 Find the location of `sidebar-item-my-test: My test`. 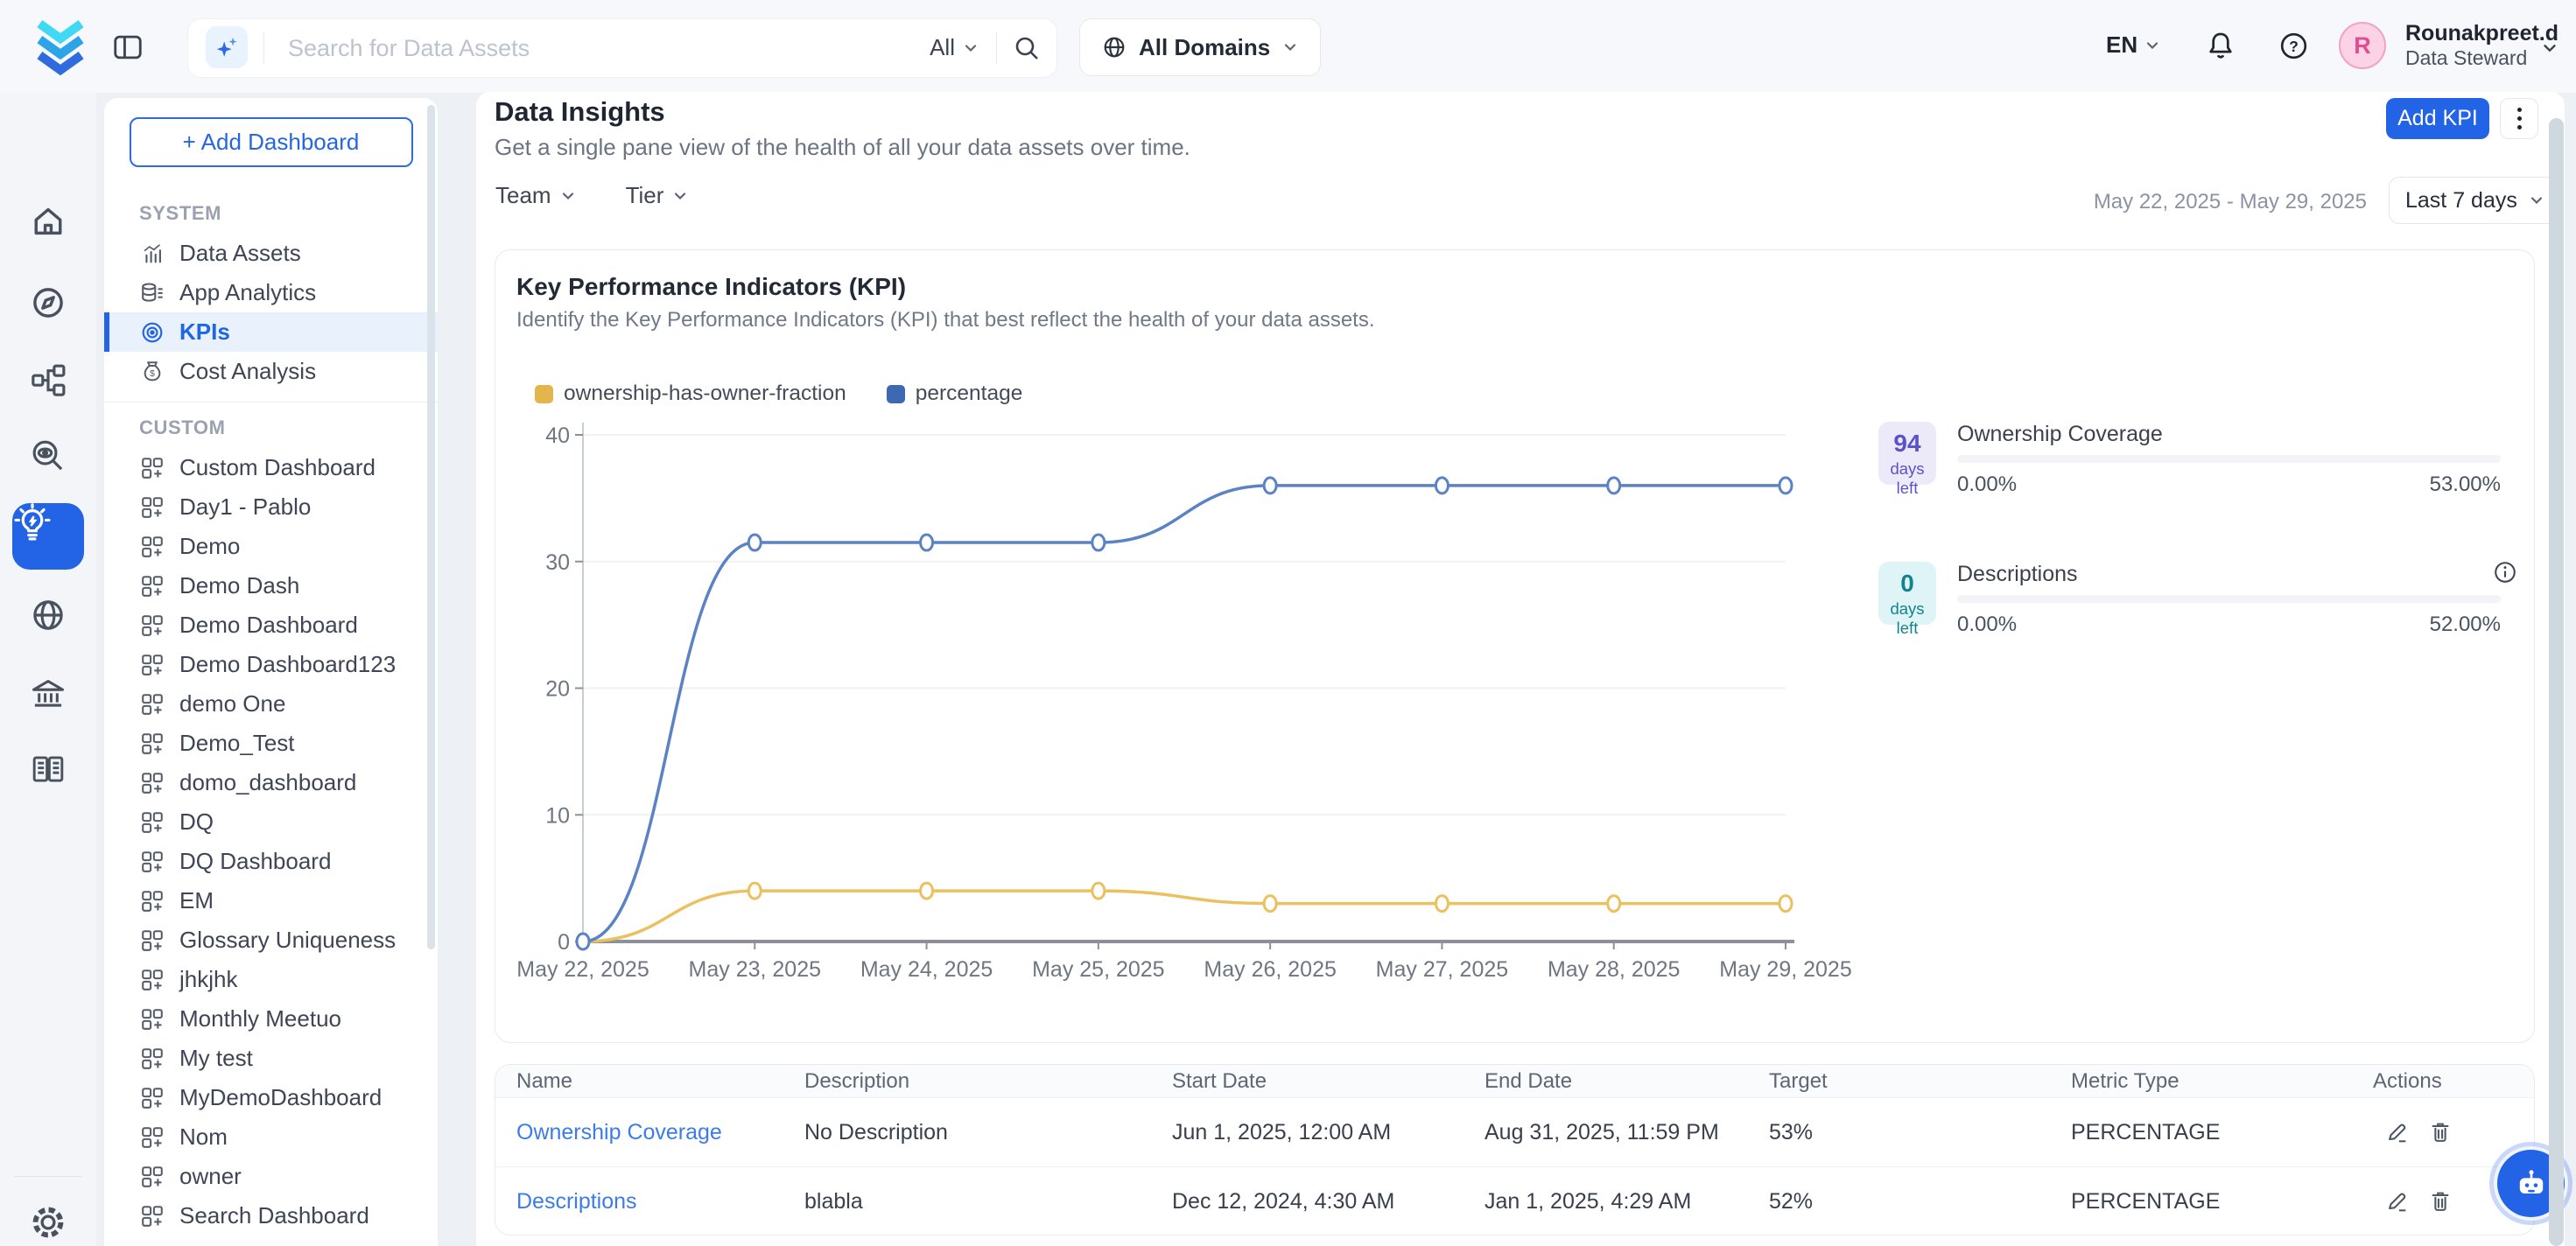

sidebar-item-my-test: My test is located at coordinates (271, 1058).